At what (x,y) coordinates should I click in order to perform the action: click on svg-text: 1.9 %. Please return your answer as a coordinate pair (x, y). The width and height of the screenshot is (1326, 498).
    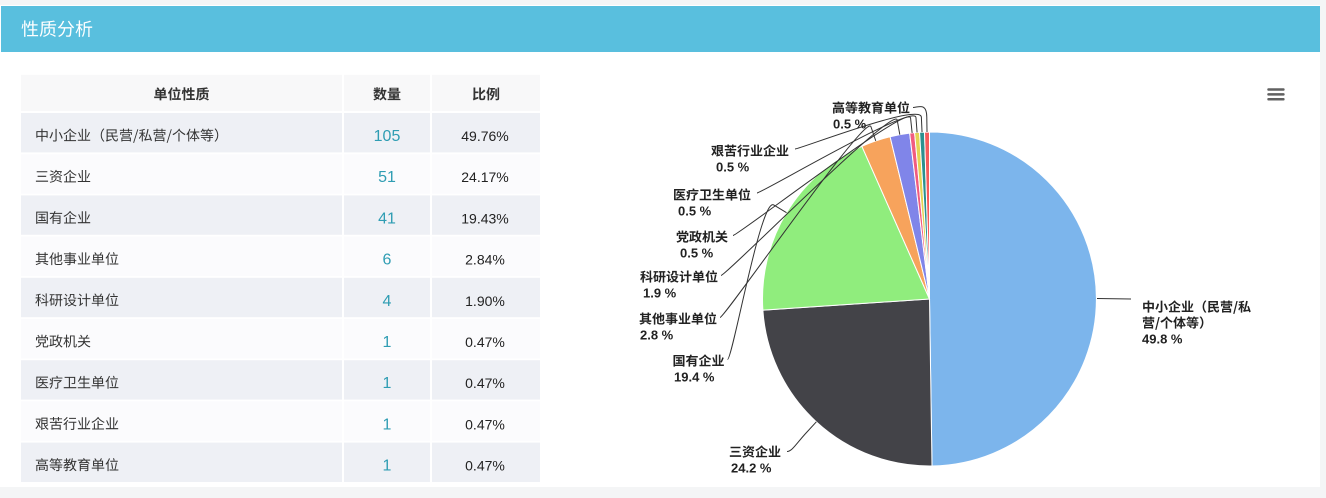
    Looking at the image, I should click on (660, 293).